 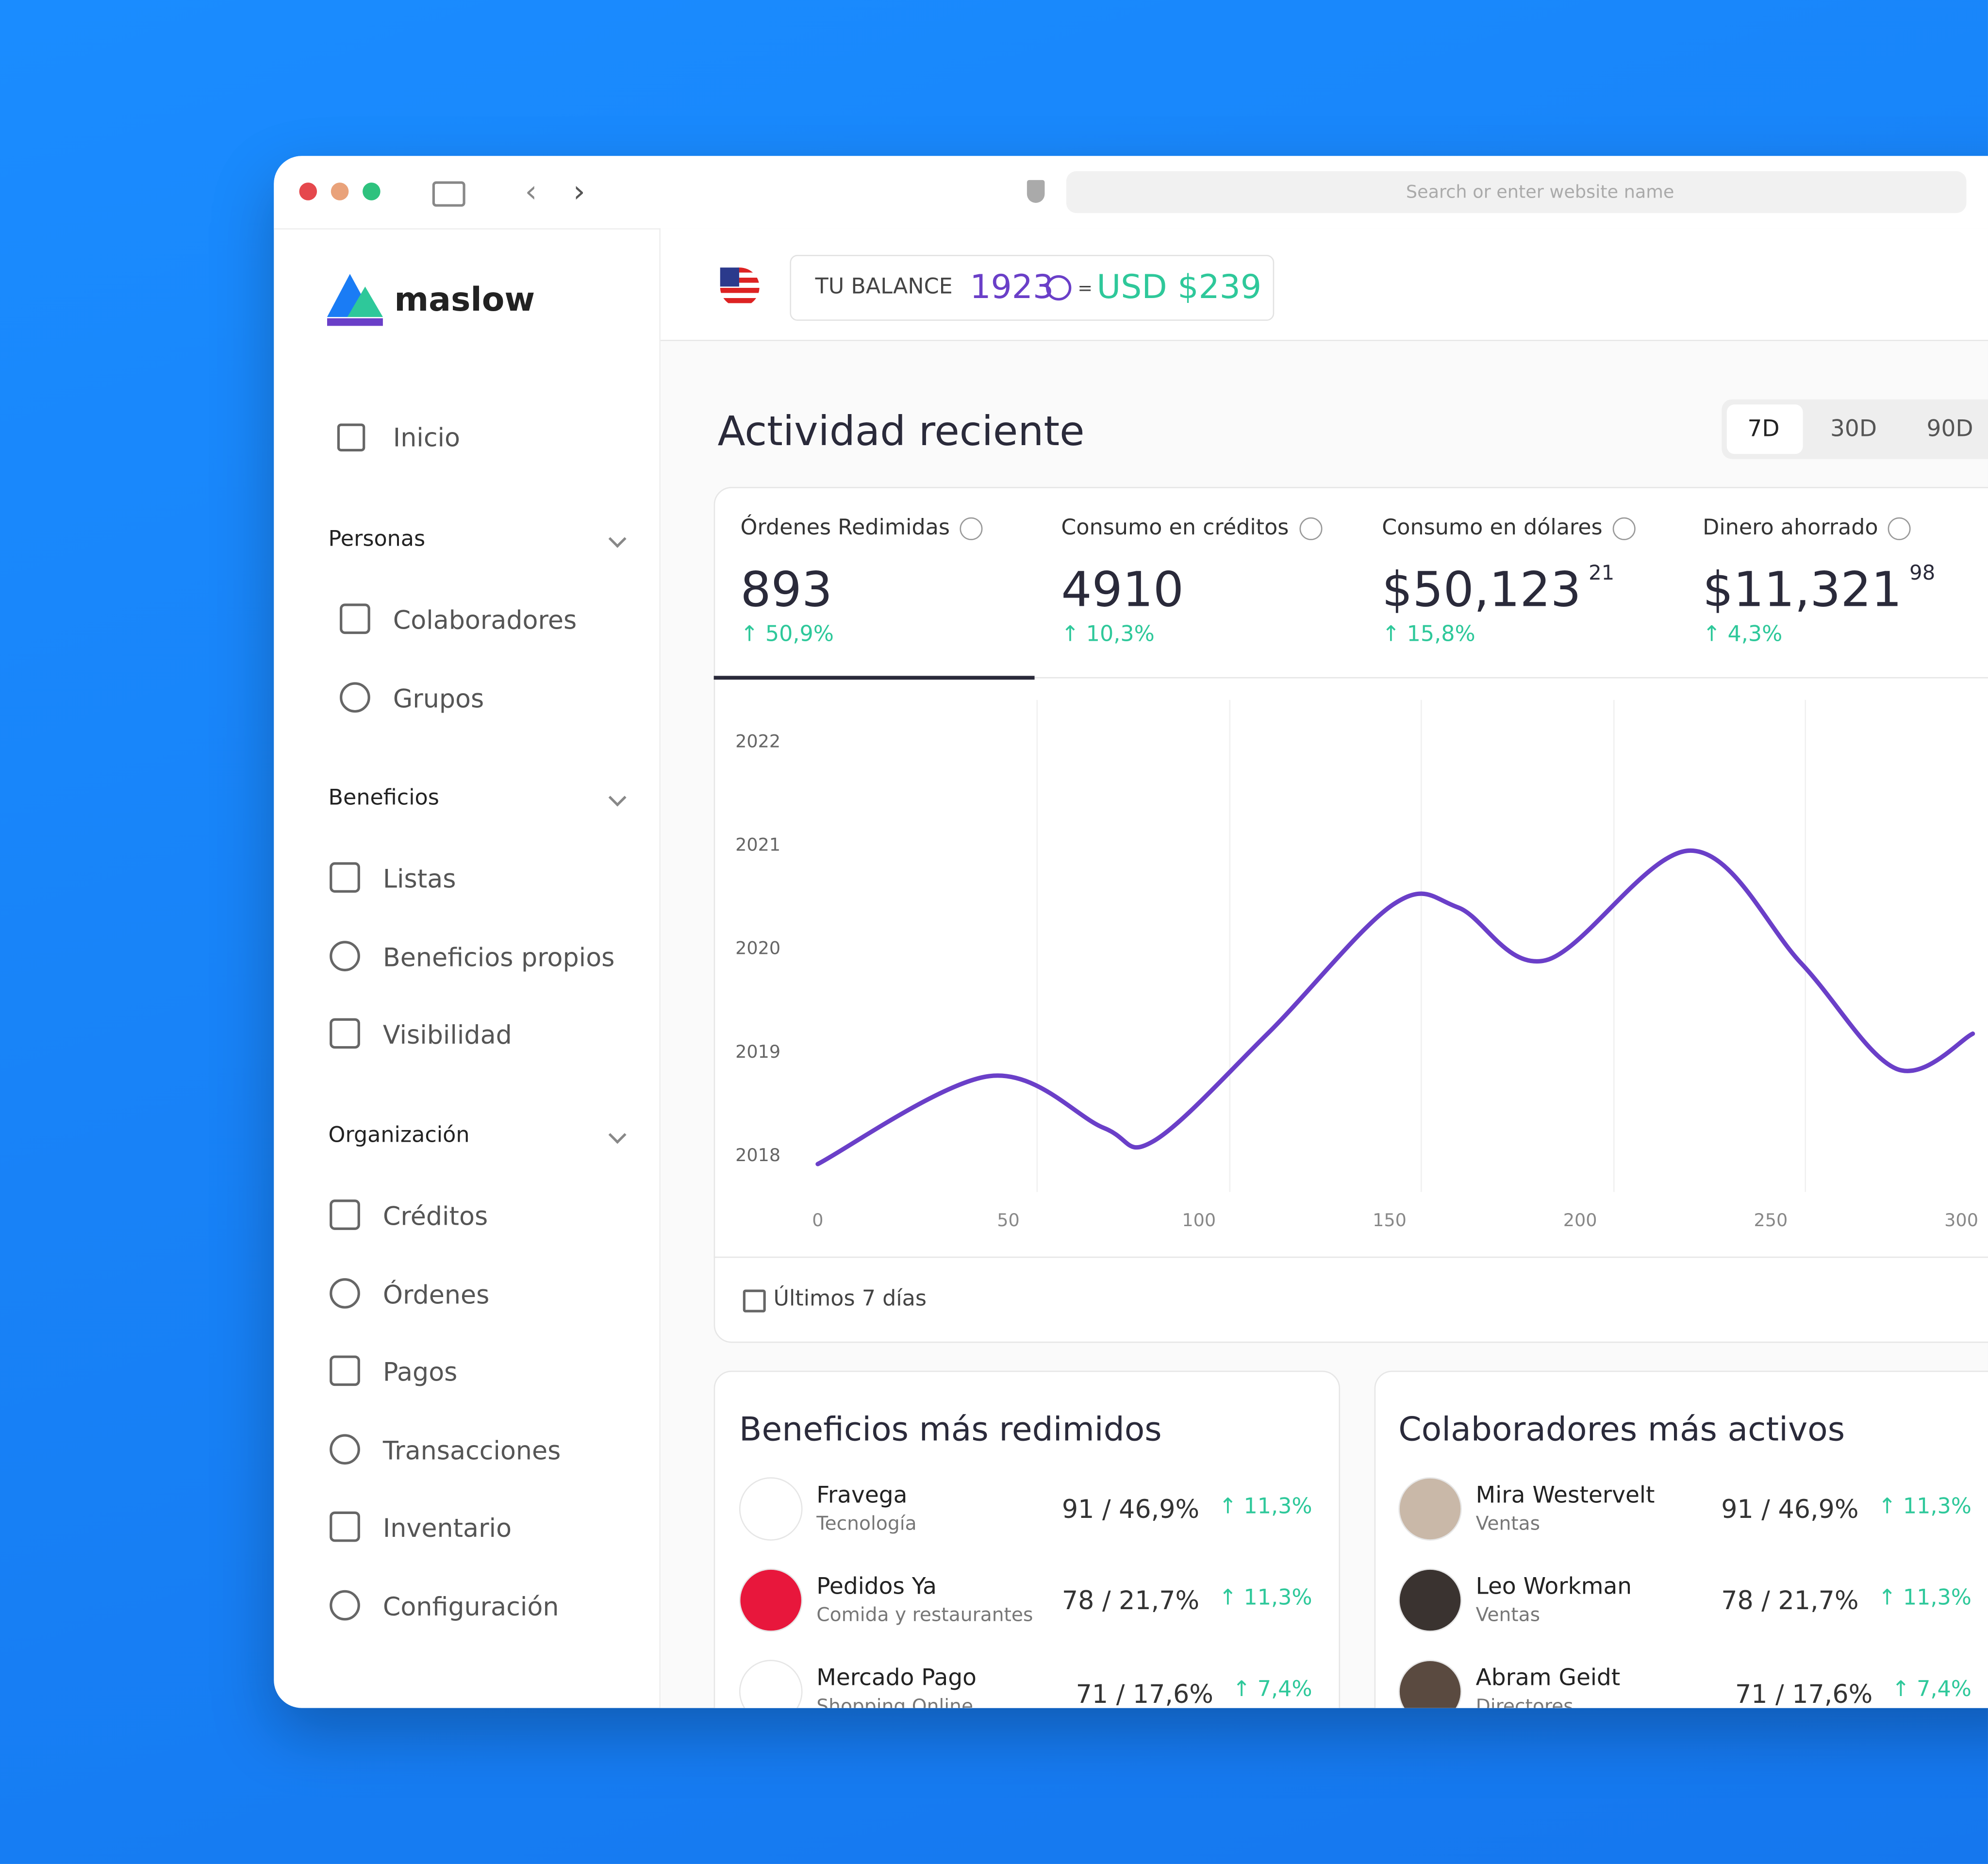 I want to click on balance-box, so click(x=1032, y=288).